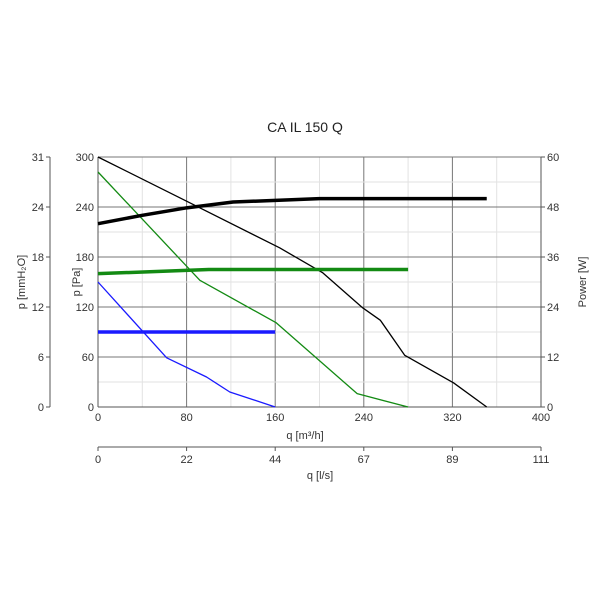 This screenshot has width=600, height=605. I want to click on x-tick-label: 80, so click(186, 418).